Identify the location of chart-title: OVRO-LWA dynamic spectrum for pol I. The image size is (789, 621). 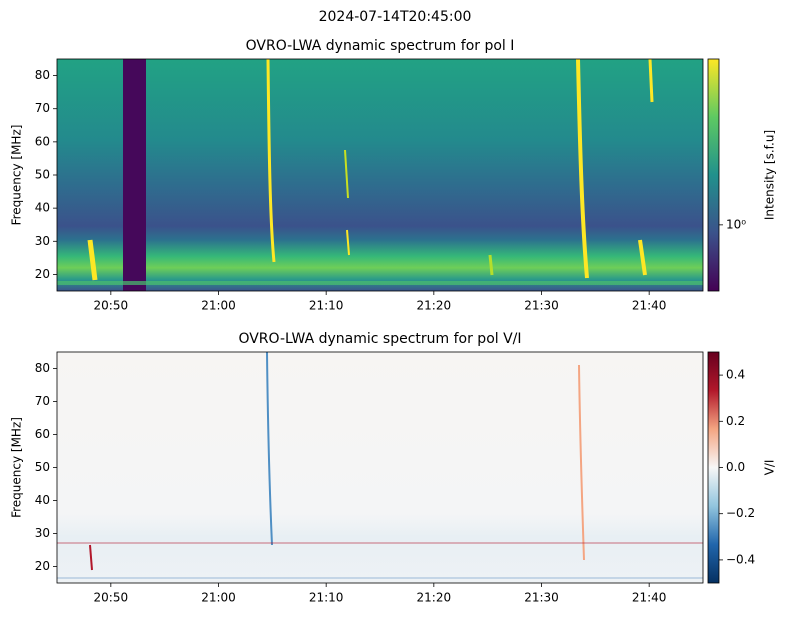
(380, 46).